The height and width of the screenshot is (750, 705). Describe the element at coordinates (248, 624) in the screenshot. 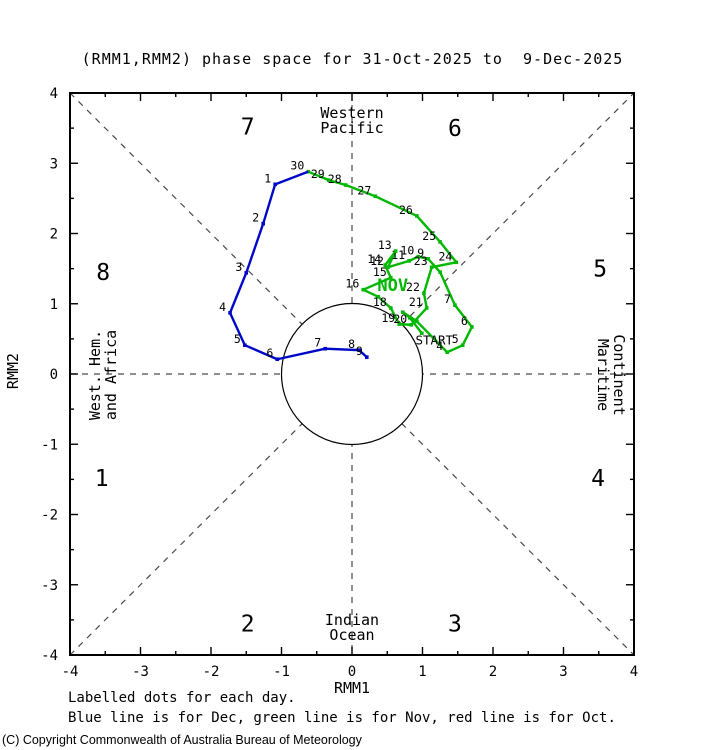

I see `phase-number-2: 2` at that location.